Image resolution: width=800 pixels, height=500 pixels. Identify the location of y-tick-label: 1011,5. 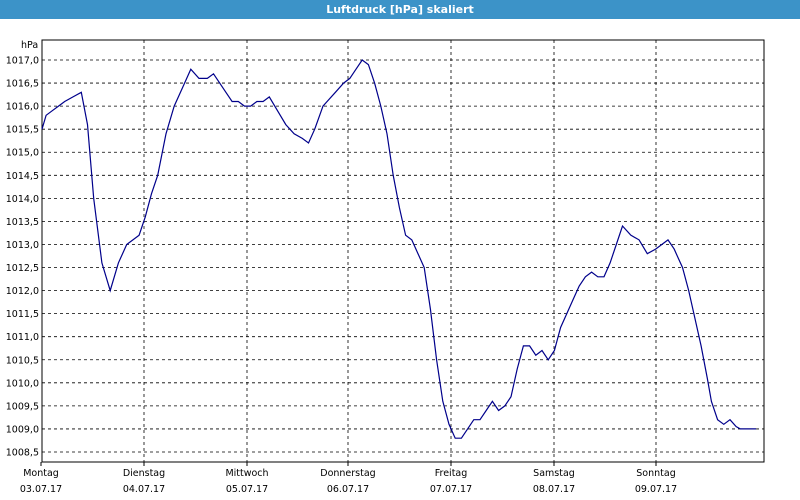
(22, 314).